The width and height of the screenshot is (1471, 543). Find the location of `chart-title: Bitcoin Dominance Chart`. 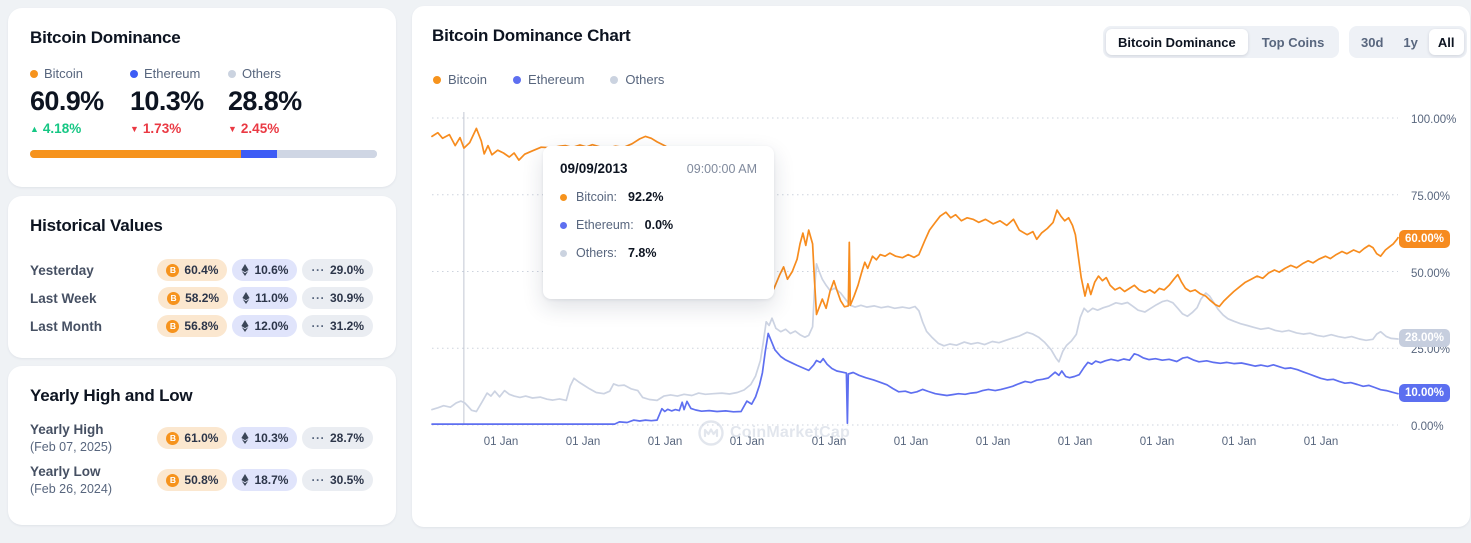

chart-title: Bitcoin Dominance Chart is located at coordinates (531, 35).